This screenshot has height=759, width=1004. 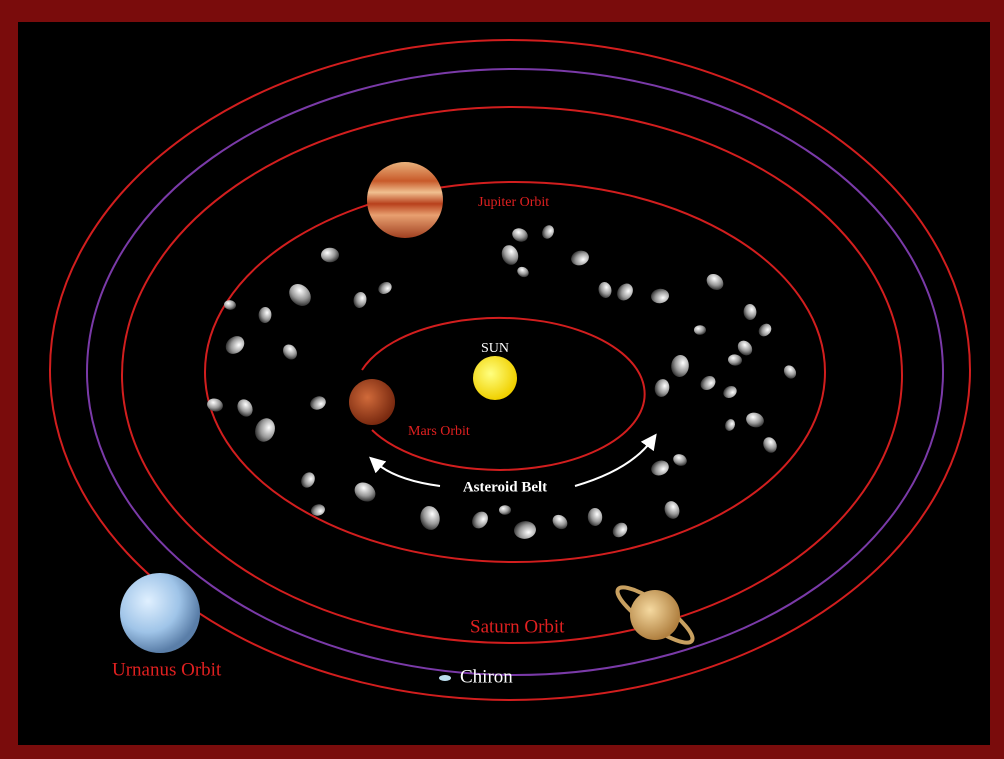 I want to click on mars, so click(x=372, y=402).